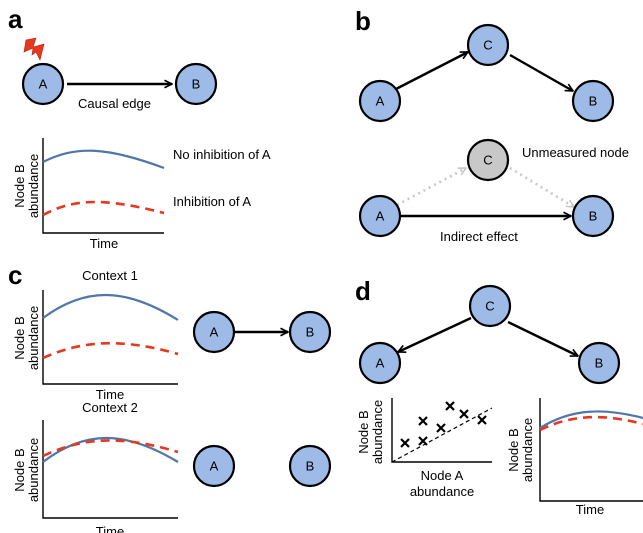 This screenshot has width=643, height=533. I want to click on panel-letter-b: b, so click(363, 21).